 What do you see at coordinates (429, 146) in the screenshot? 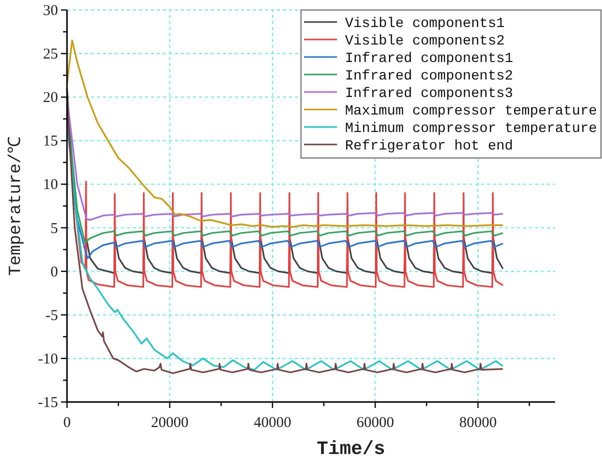
I see `legend-label: Refrigerator hot end` at bounding box center [429, 146].